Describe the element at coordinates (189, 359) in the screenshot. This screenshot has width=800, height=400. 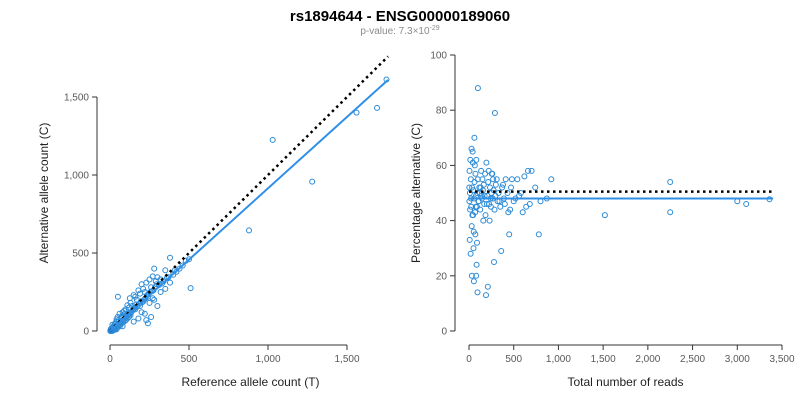
I see `left-x-tick-label: 500` at that location.